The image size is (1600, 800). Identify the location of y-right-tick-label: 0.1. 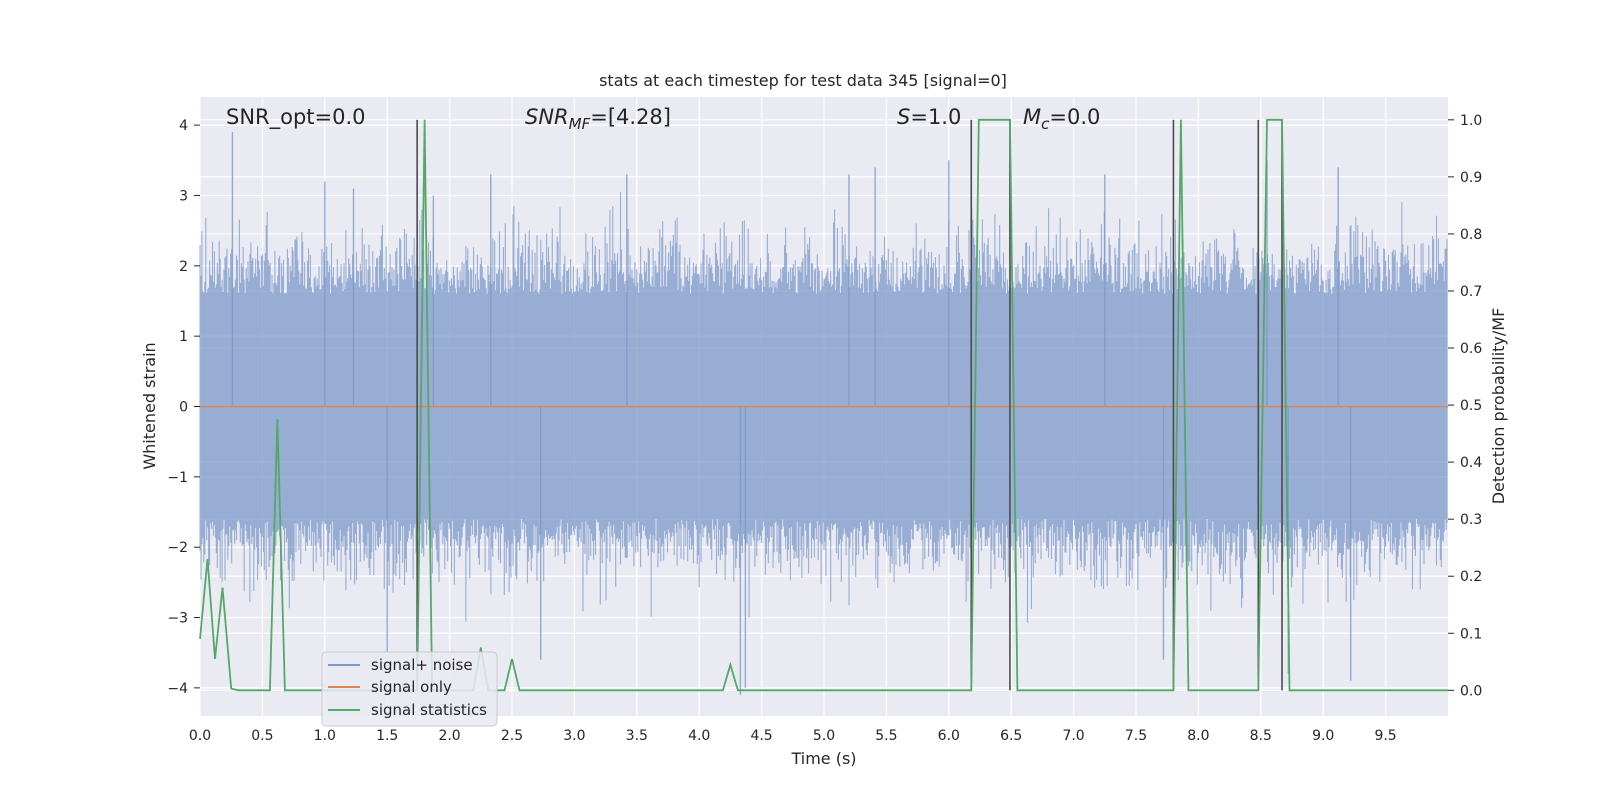
(1471, 634).